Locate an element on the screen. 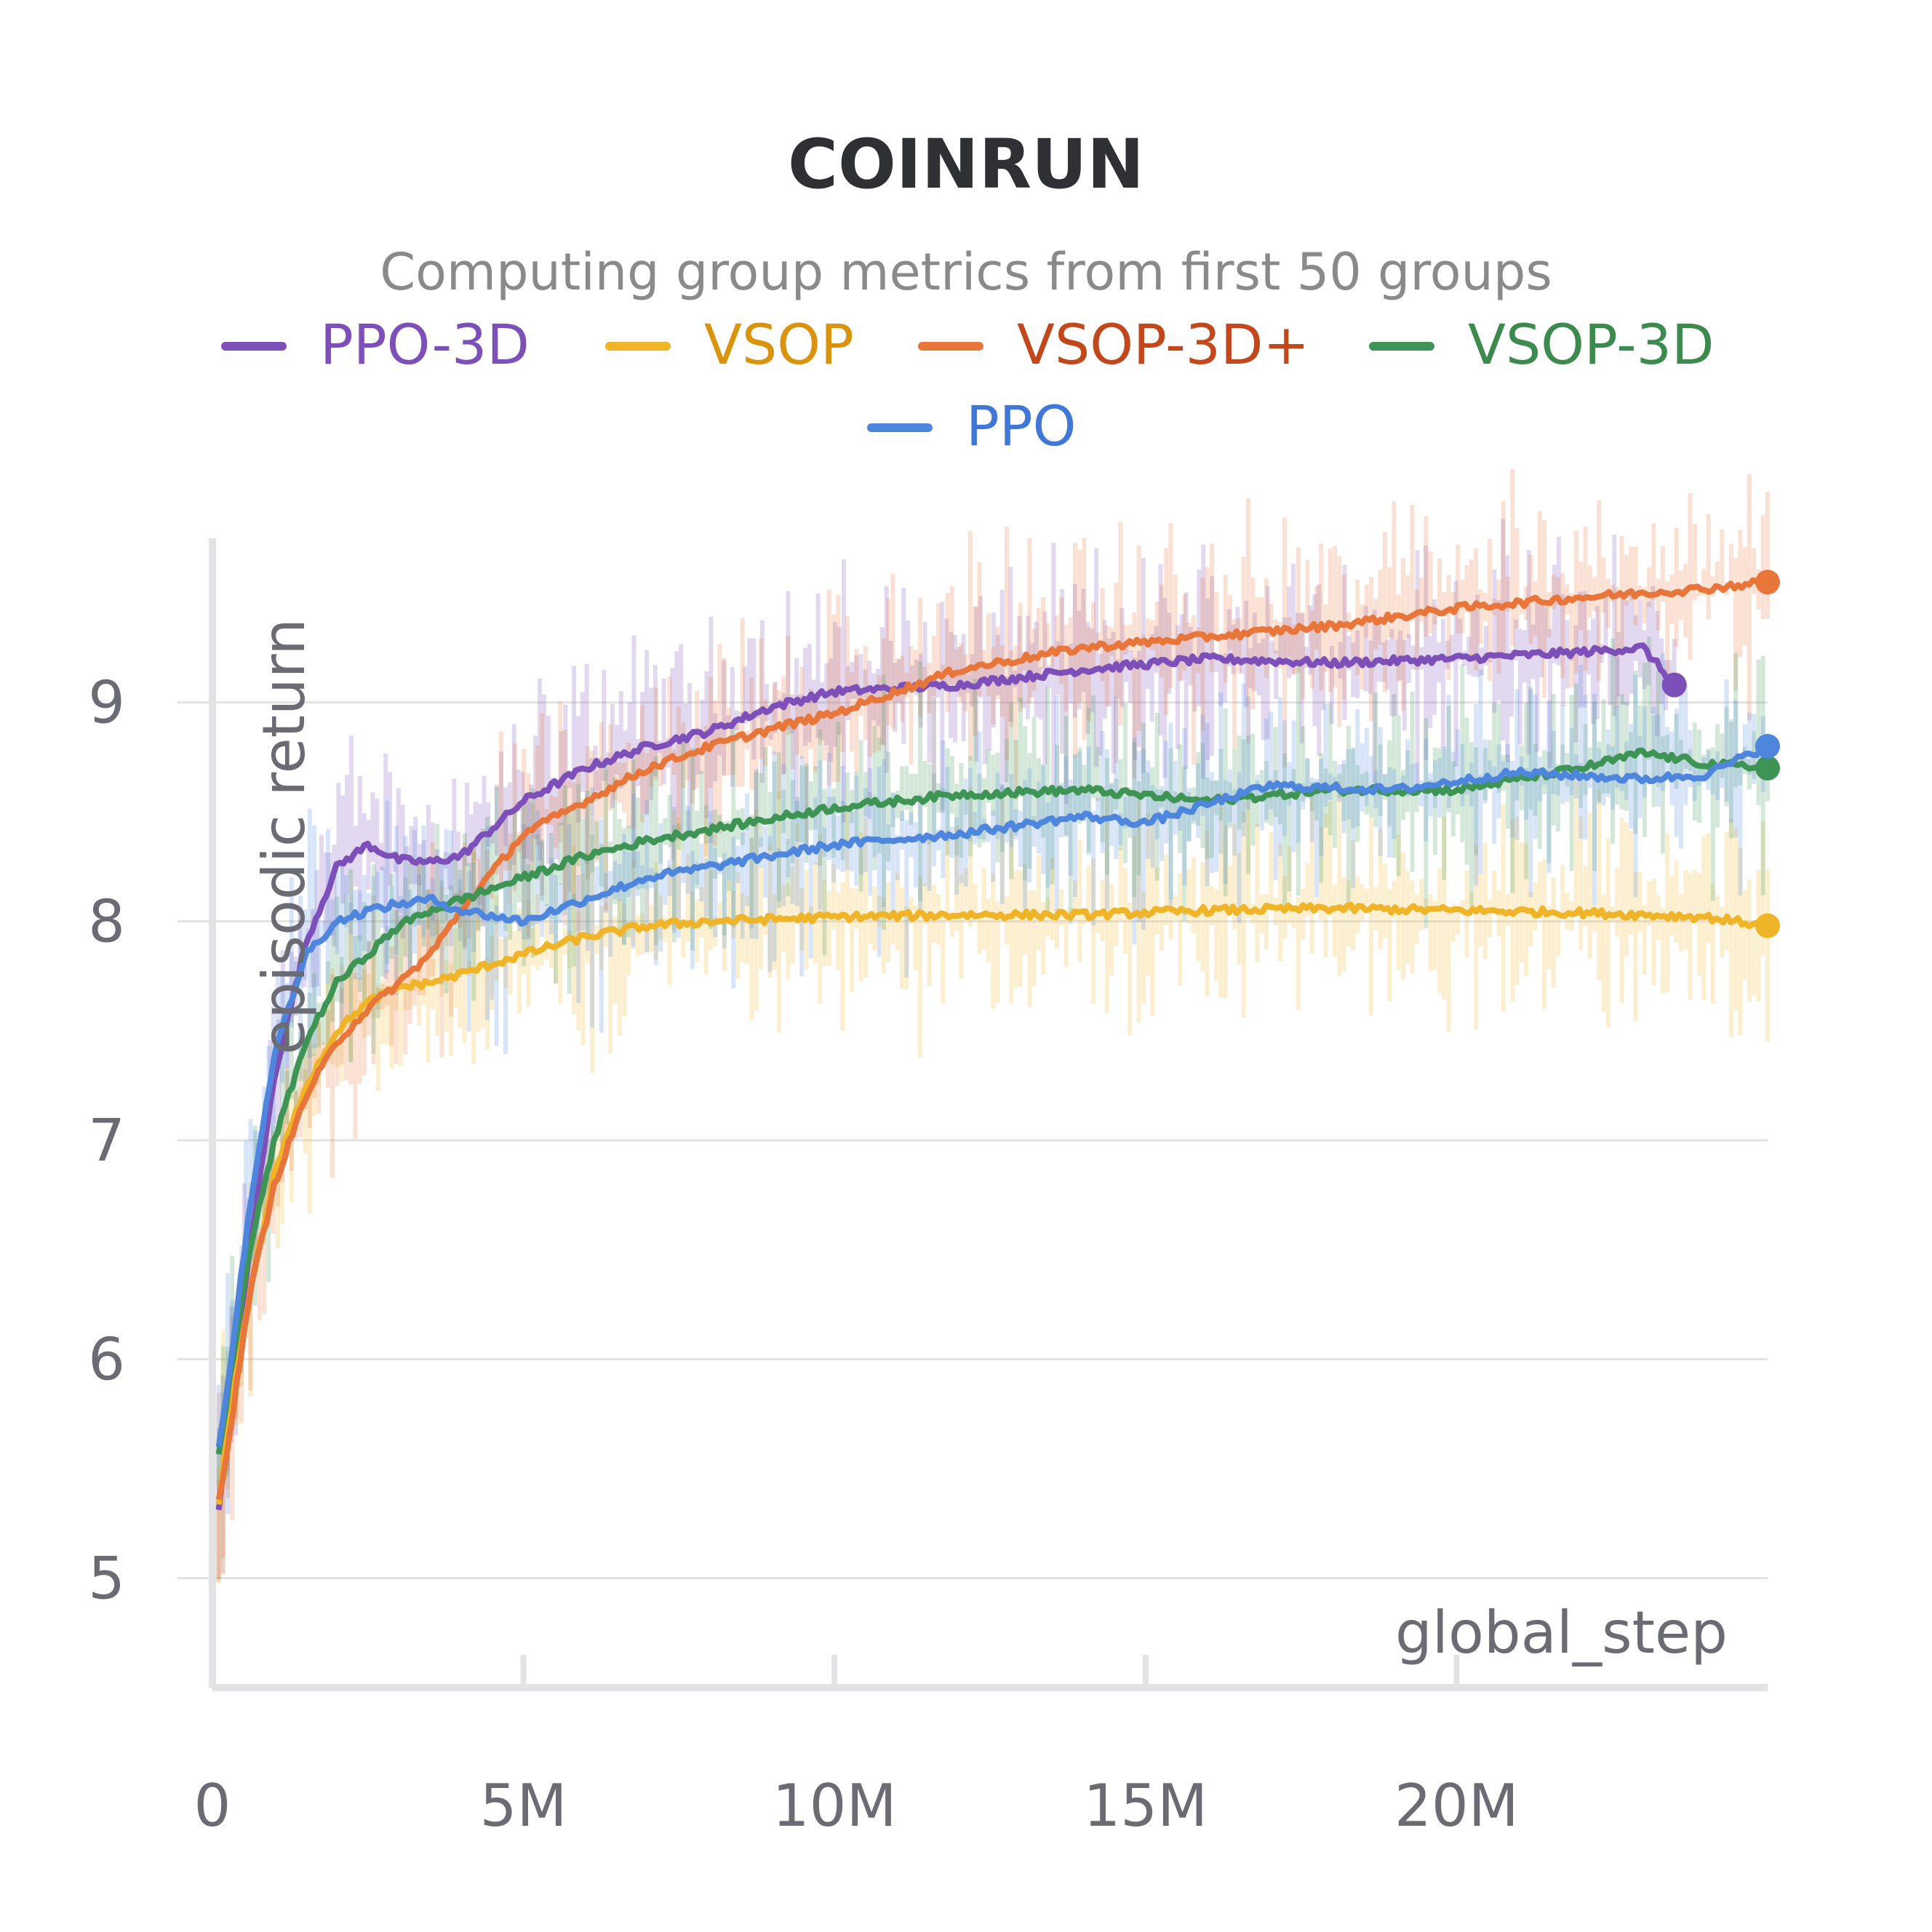 The image size is (1932, 1932). legend-item-ppo: PPO is located at coordinates (972, 426).